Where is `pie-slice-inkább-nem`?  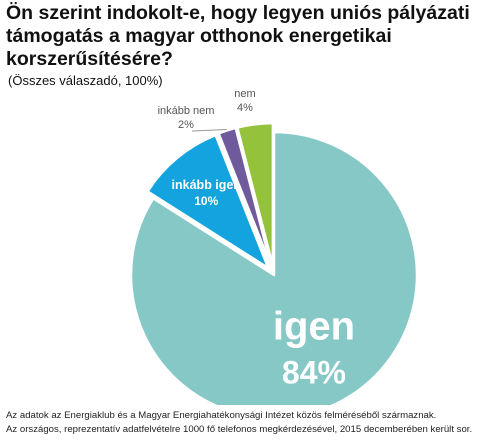 pie-slice-inkább-nem is located at coordinates (245, 197).